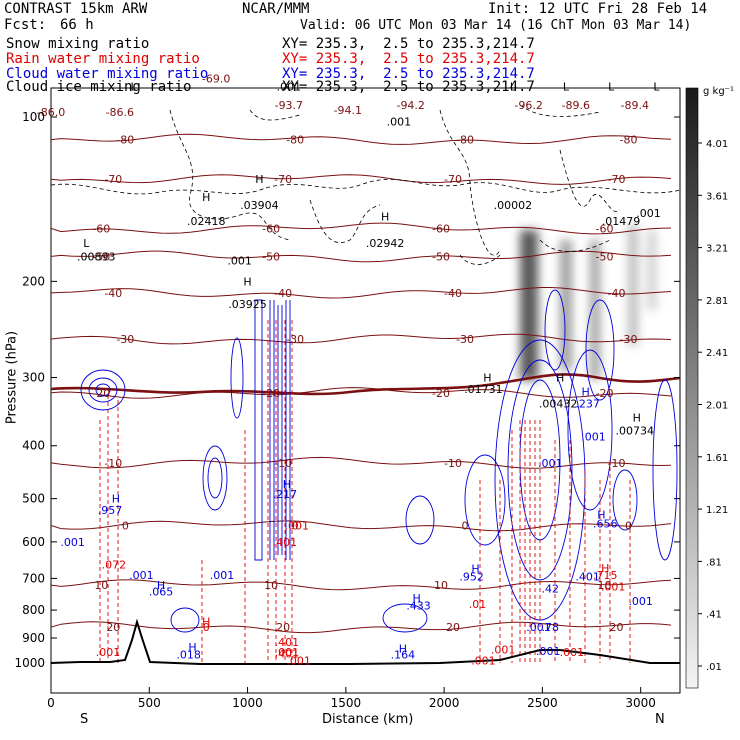 This screenshot has width=740, height=740. Describe the element at coordinates (605, 575) in the screenshot. I see `contour-value-label: .715` at that location.